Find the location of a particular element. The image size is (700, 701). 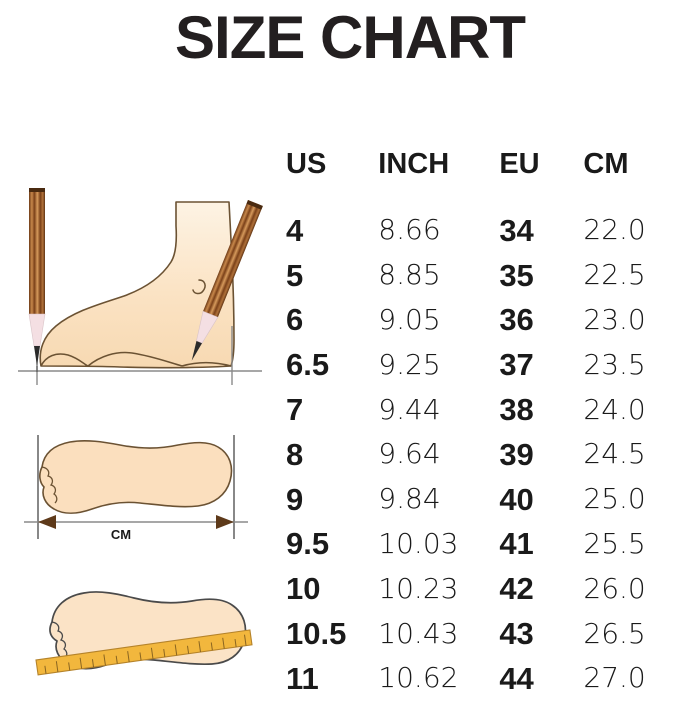

table-row: 10 10.23 42 26.0 is located at coordinates (486, 588).